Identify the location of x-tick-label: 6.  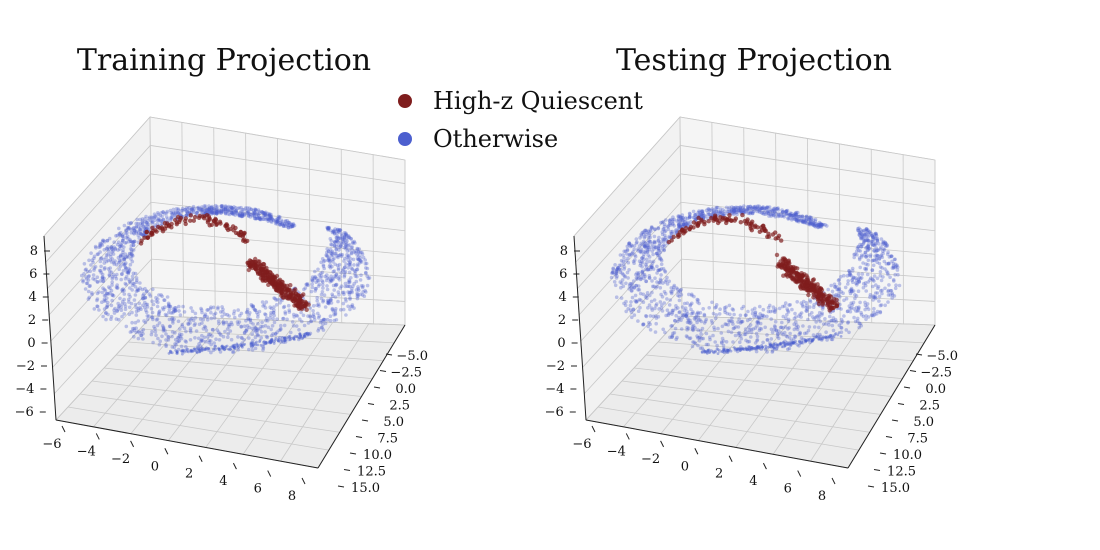
(788, 489).